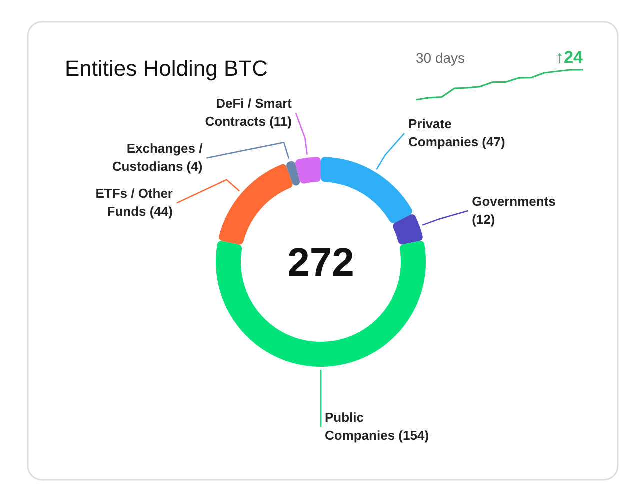  I want to click on text: 272, so click(321, 263).